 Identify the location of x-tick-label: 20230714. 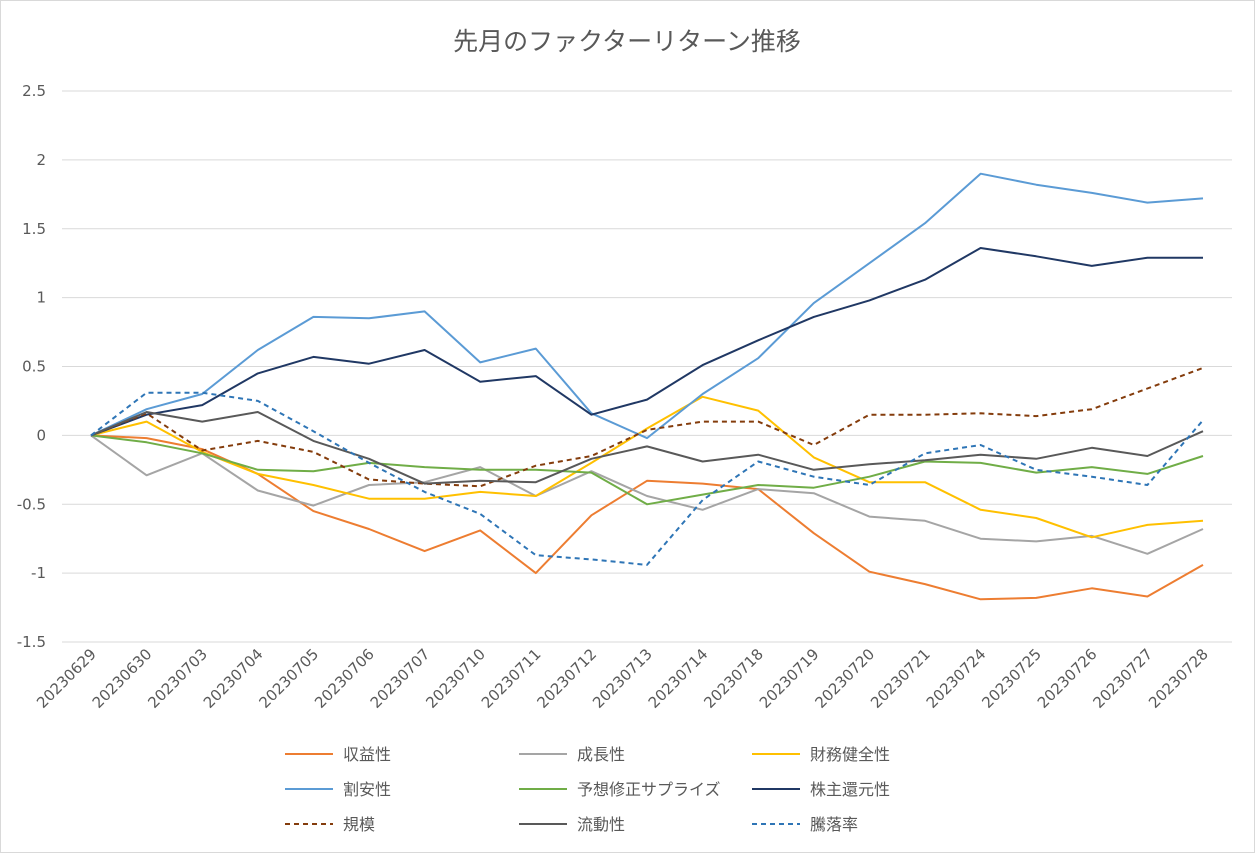
(678, 678).